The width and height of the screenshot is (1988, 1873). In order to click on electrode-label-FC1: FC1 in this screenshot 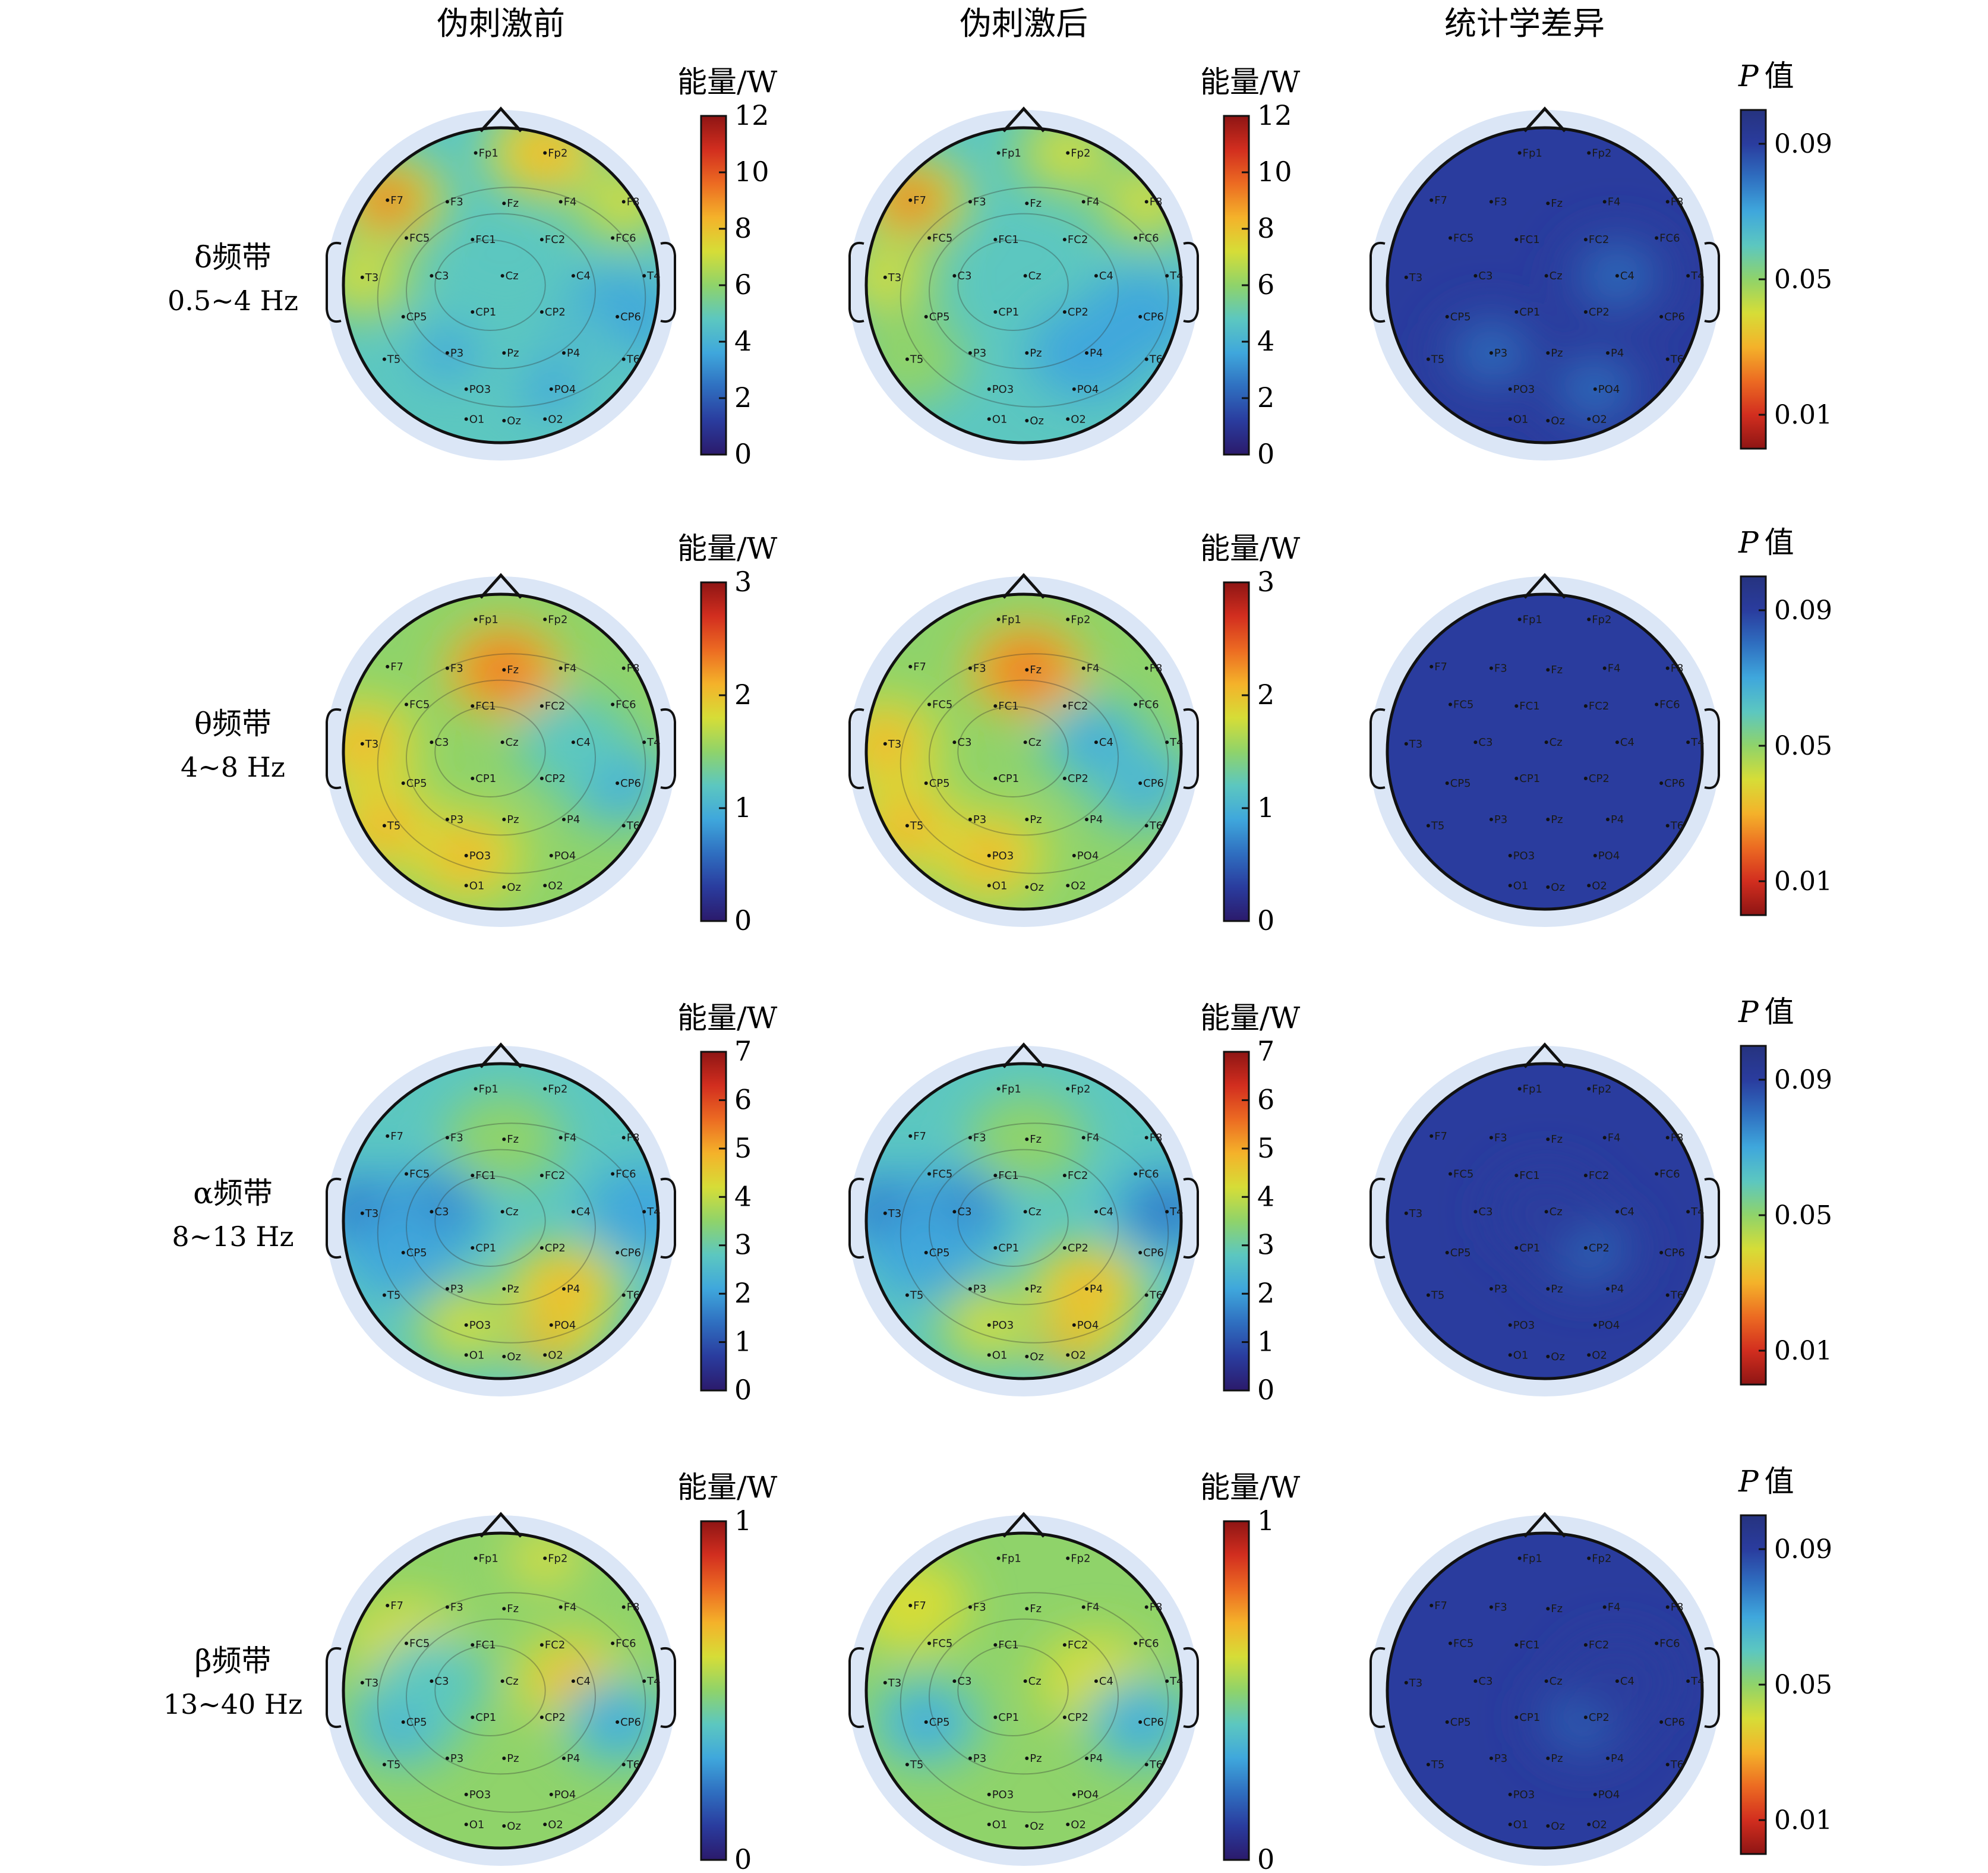, I will do `click(1008, 1175)`.